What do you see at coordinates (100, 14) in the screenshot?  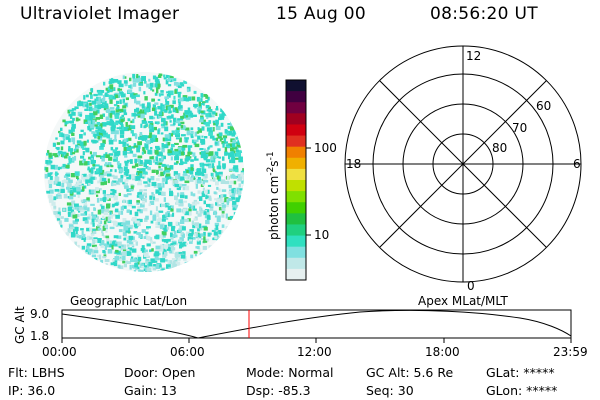 I see `app-title: Ultraviolet Imager` at bounding box center [100, 14].